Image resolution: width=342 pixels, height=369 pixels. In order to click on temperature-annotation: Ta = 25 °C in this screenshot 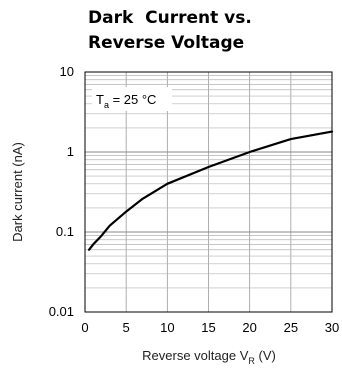, I will do `click(126, 101)`.